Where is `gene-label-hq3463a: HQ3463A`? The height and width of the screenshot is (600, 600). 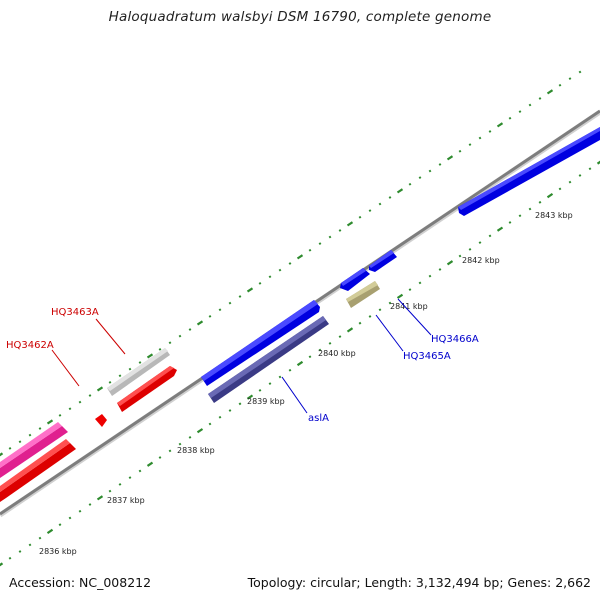 gene-label-hq3463a: HQ3463A is located at coordinates (75, 312).